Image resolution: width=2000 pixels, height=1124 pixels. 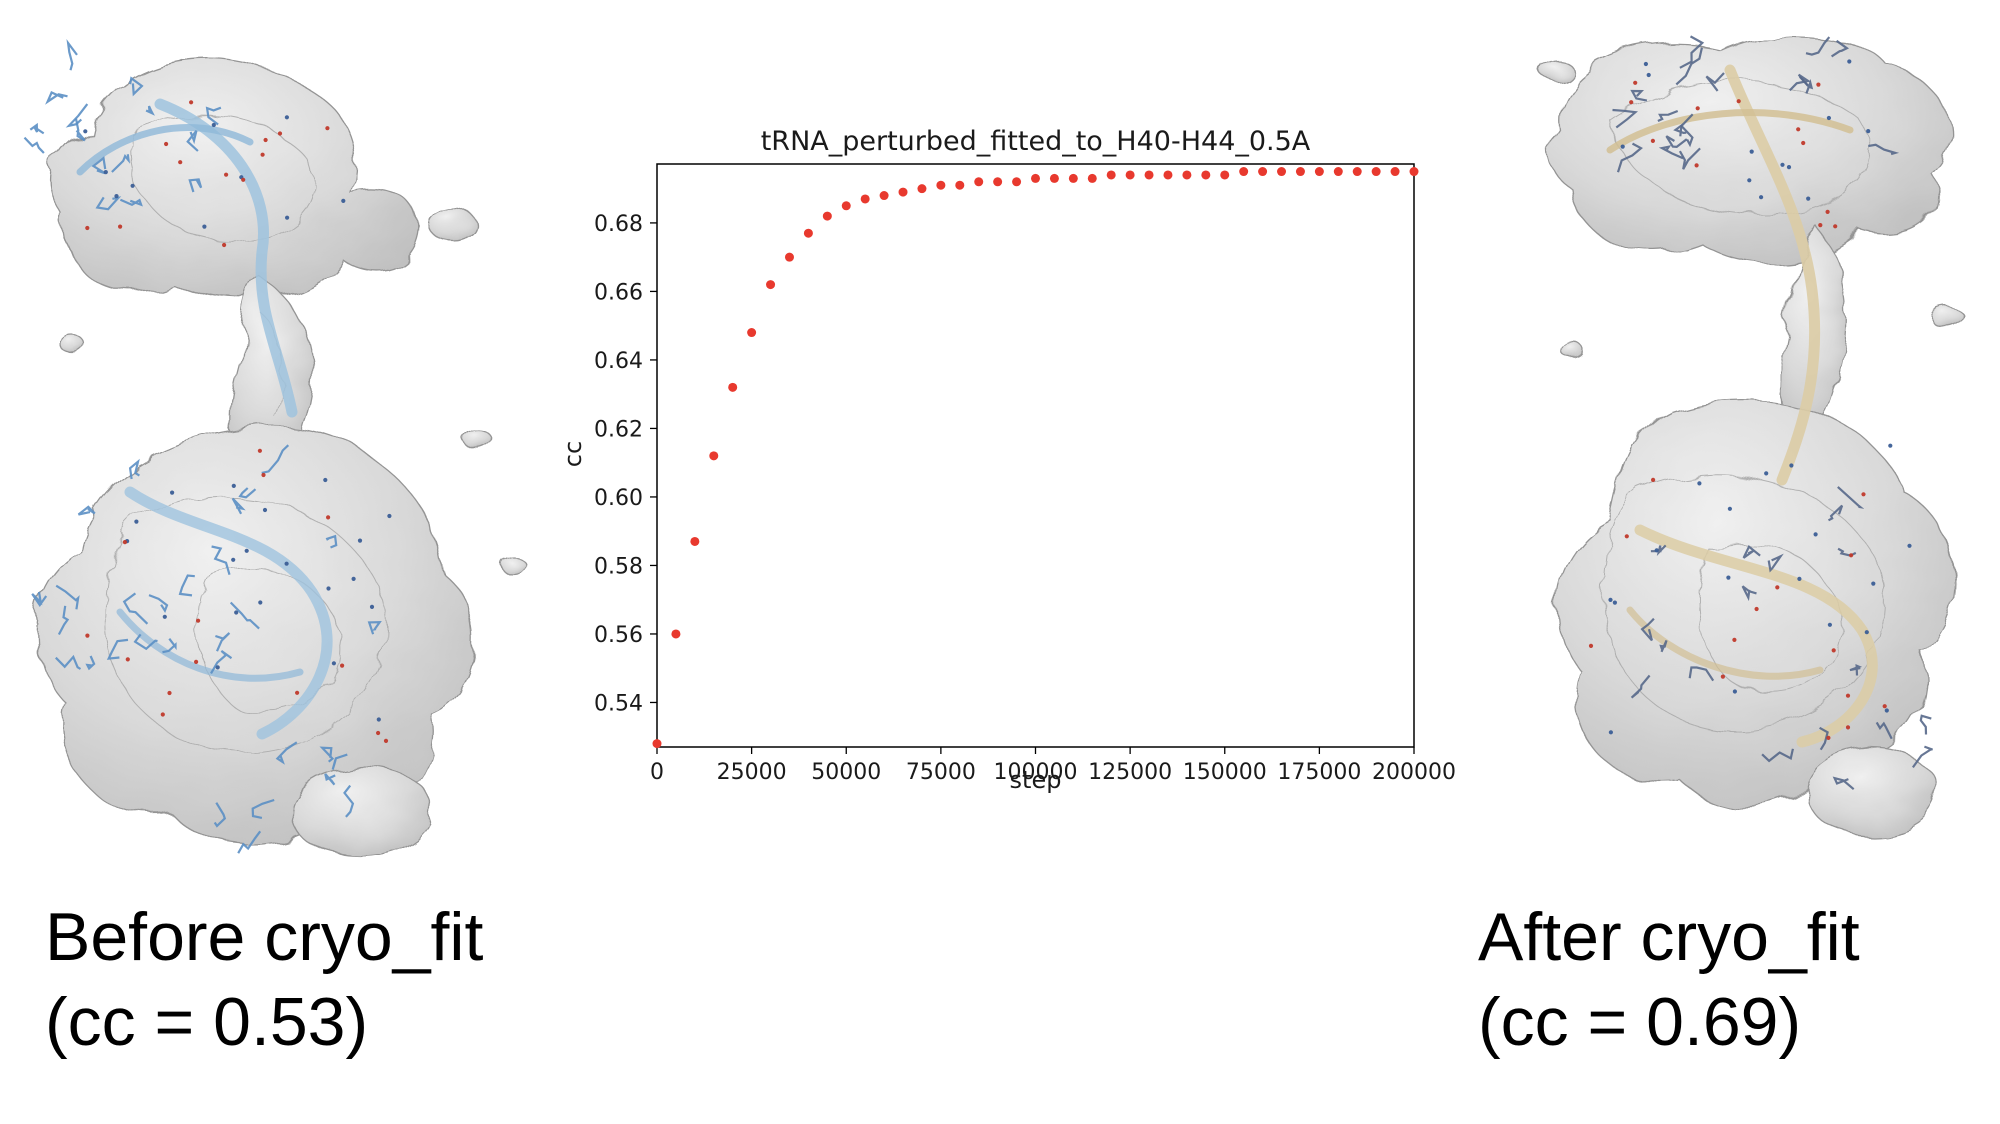 I want to click on after-atom-dots, so click(x=1750, y=400).